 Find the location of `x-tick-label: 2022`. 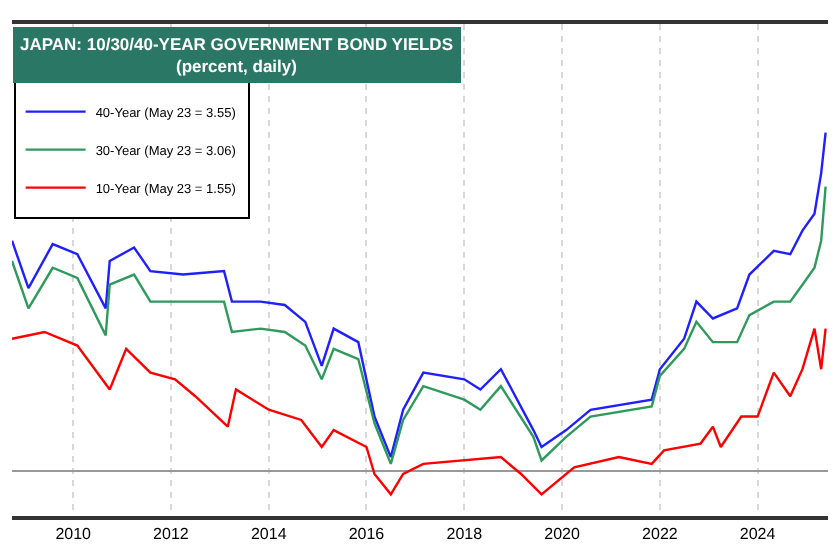

x-tick-label: 2022 is located at coordinates (660, 533).